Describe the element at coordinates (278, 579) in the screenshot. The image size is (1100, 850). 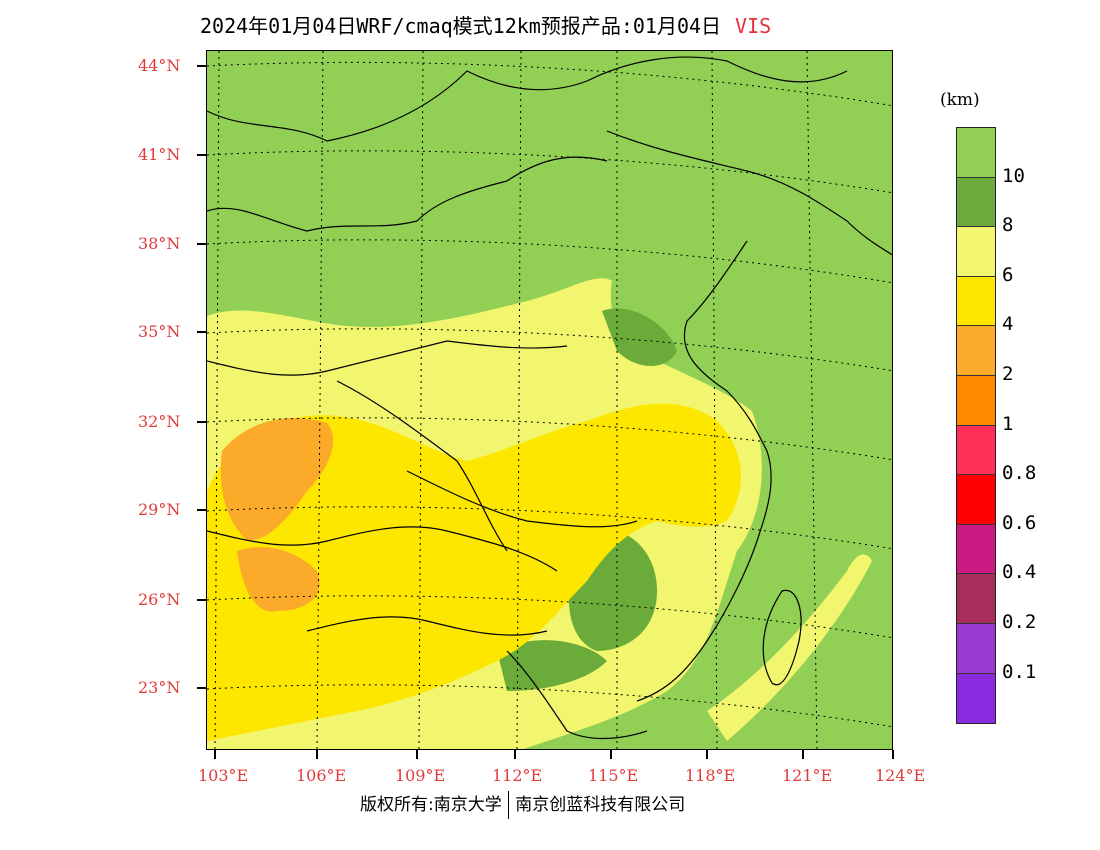
I see `vis-zone-2-4-b` at that location.